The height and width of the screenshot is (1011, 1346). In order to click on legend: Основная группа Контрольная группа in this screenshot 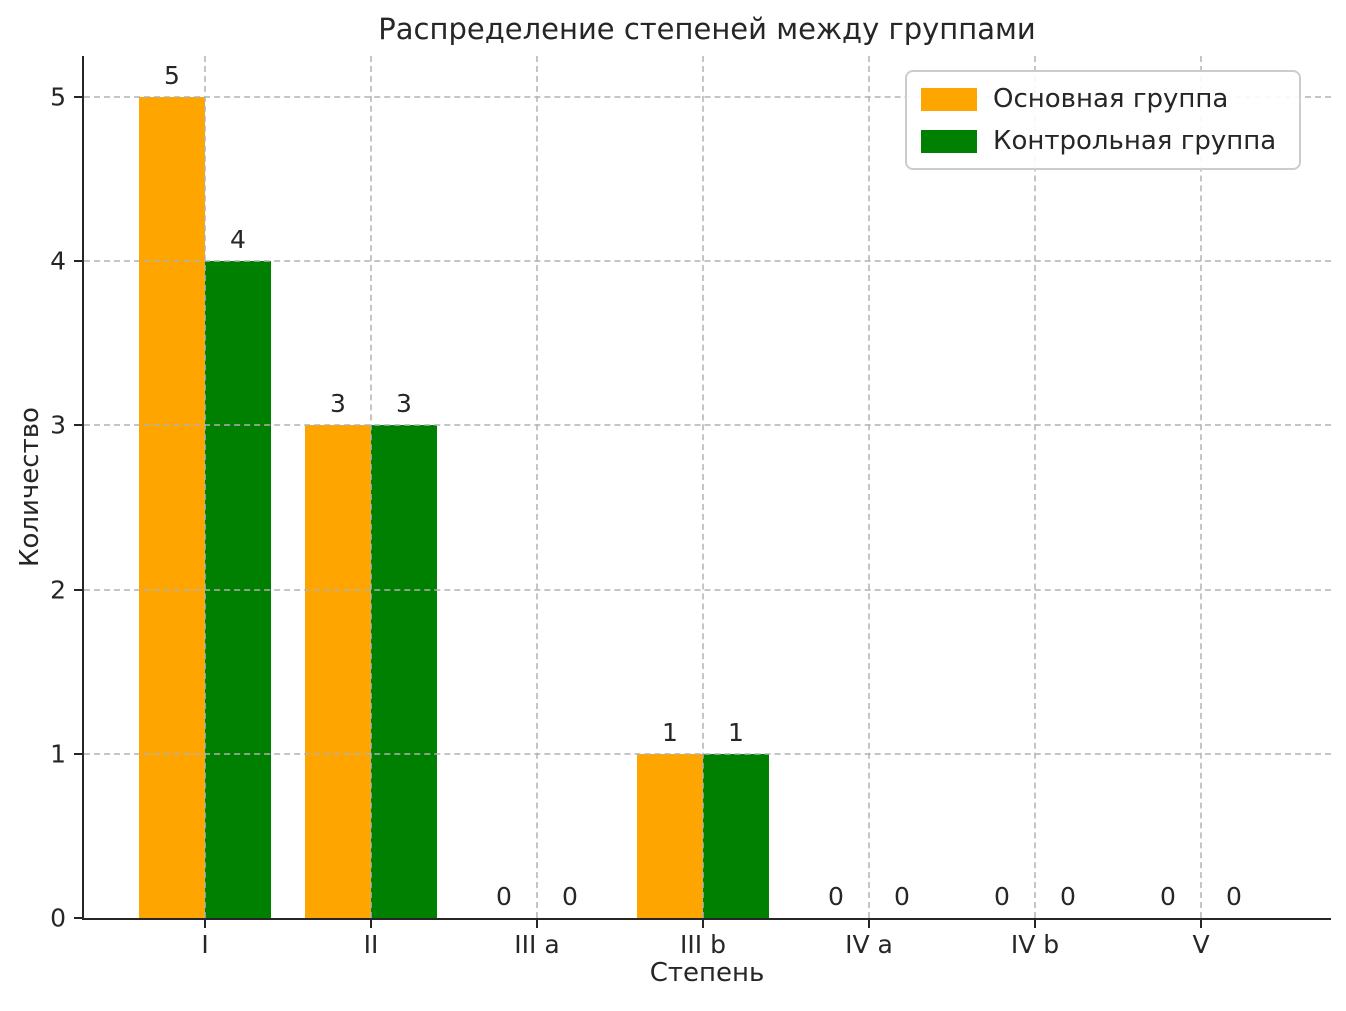, I will do `click(1103, 120)`.